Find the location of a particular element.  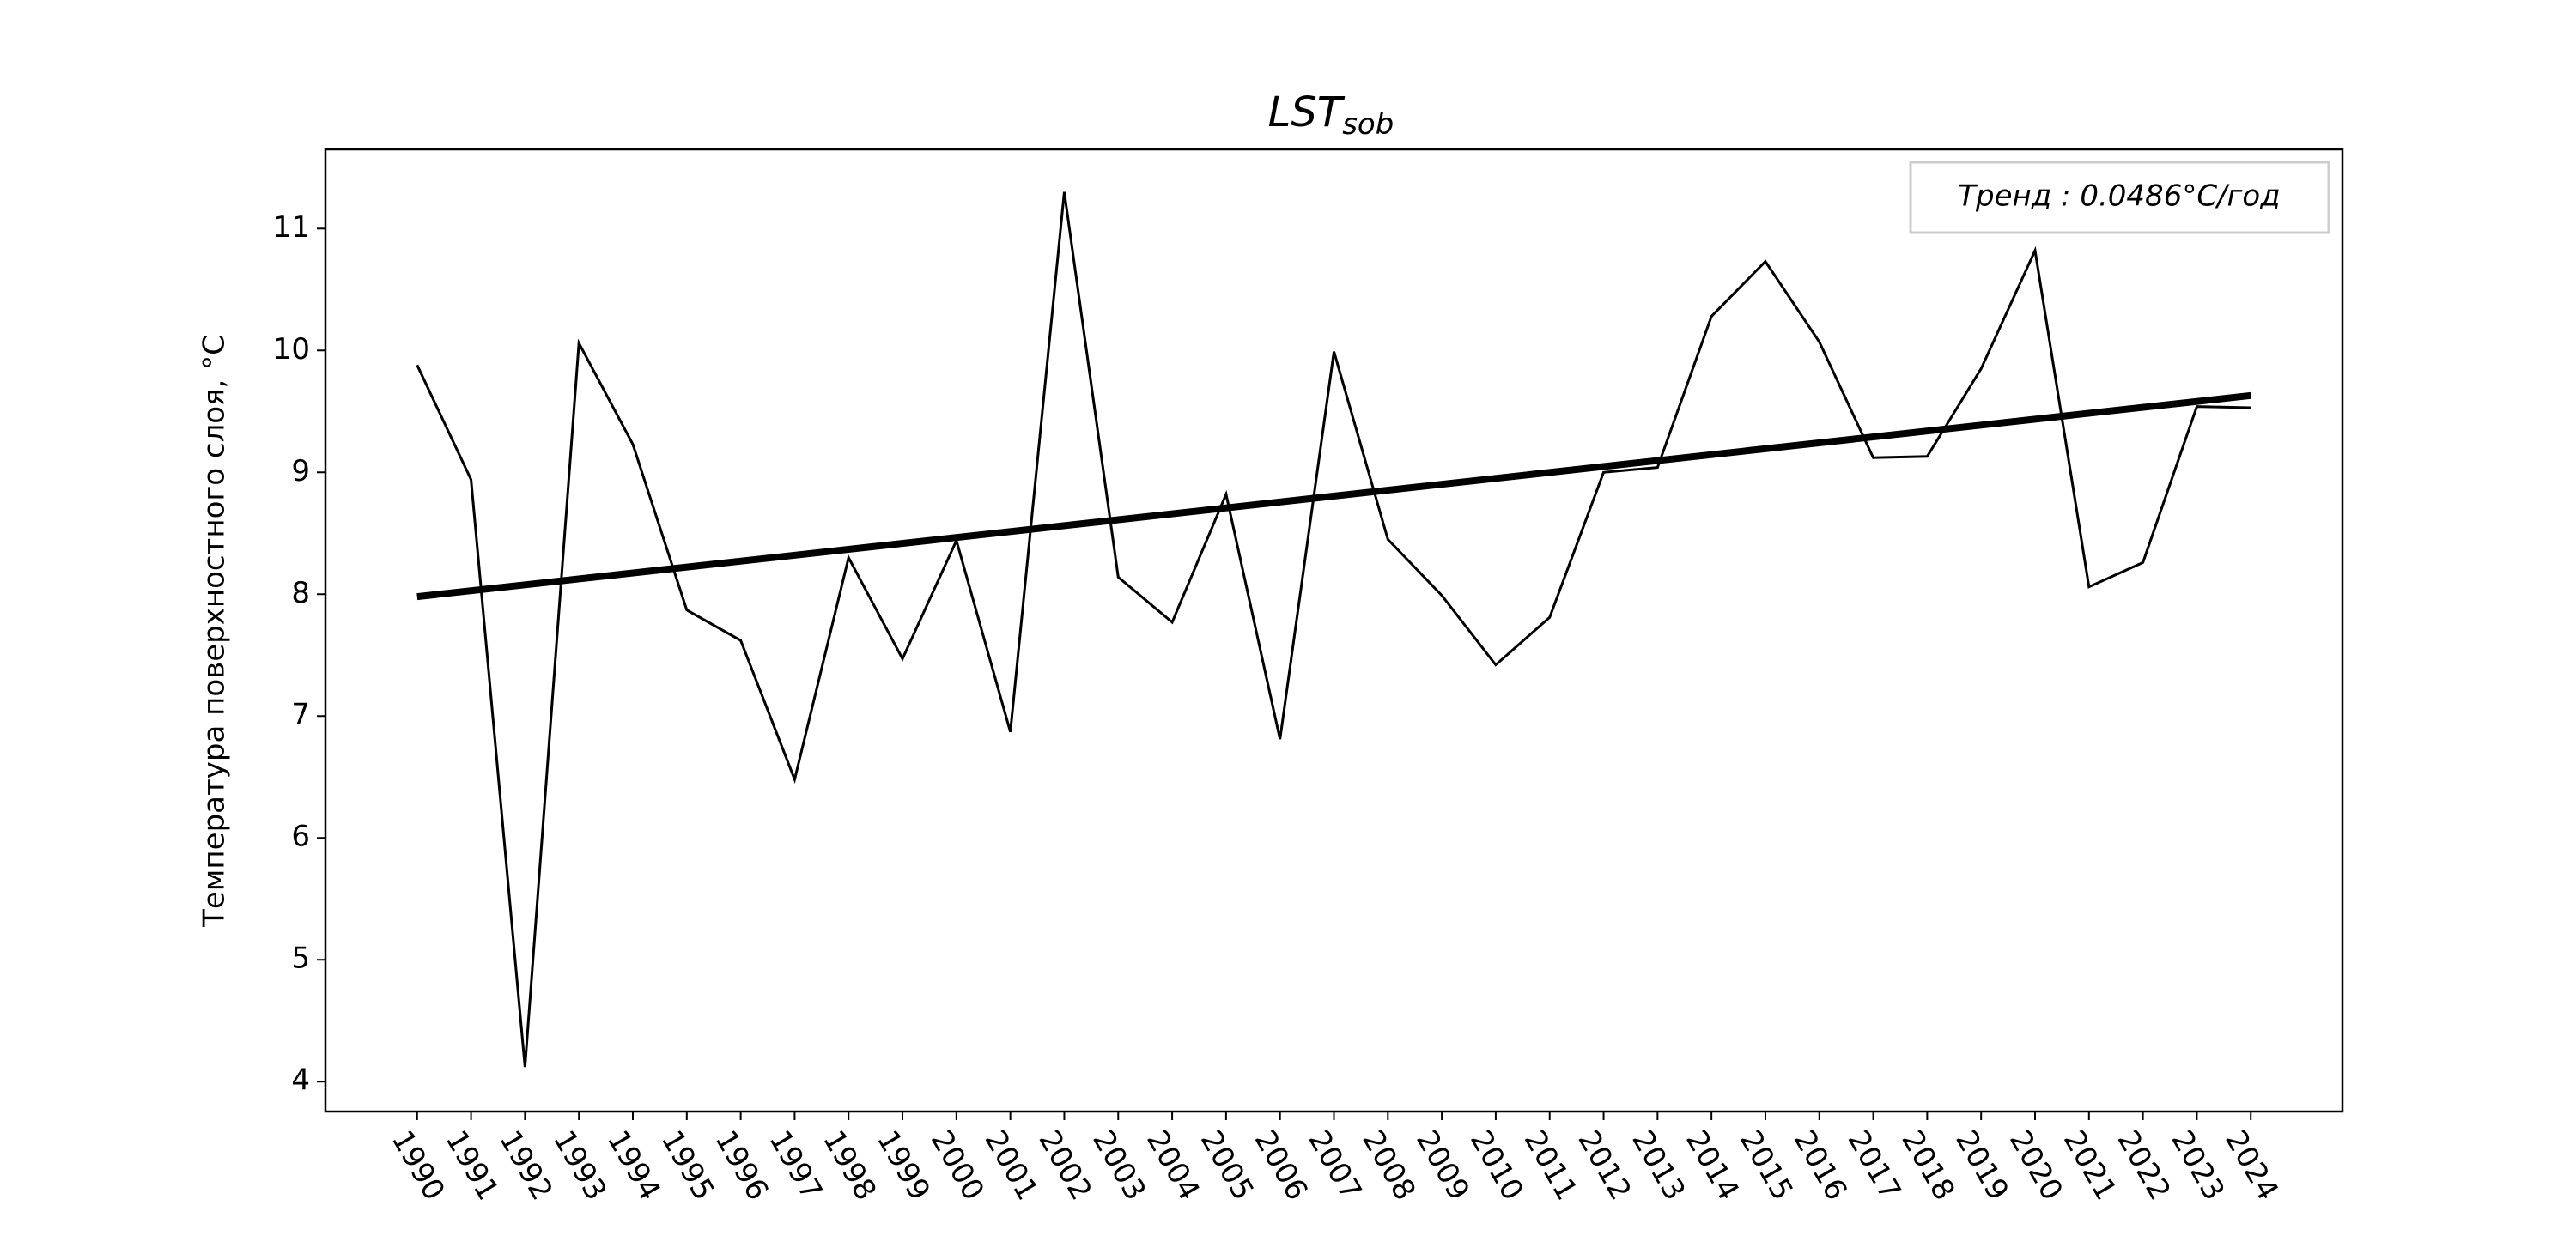

chart-title: LSTsob is located at coordinates (1331, 115).